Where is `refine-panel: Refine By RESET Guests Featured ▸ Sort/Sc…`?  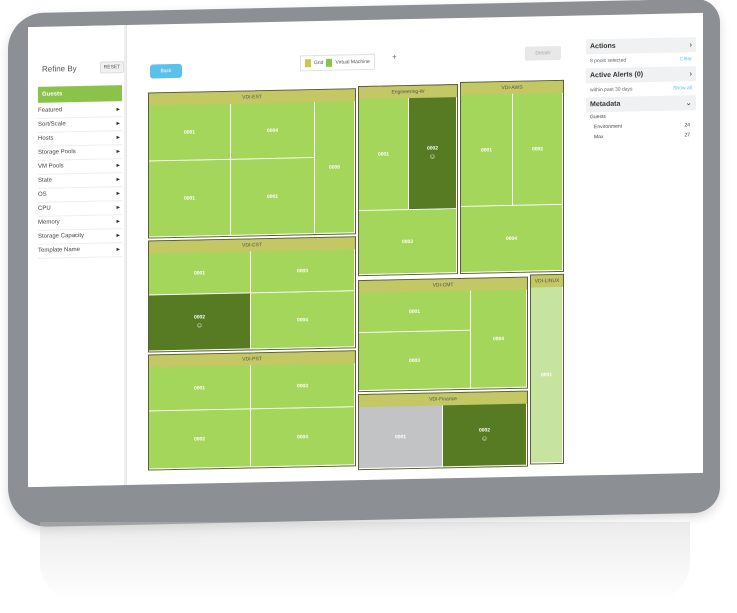
refine-panel: Refine By RESET Guests Featured ▸ Sort/Sc… is located at coordinates (77, 256).